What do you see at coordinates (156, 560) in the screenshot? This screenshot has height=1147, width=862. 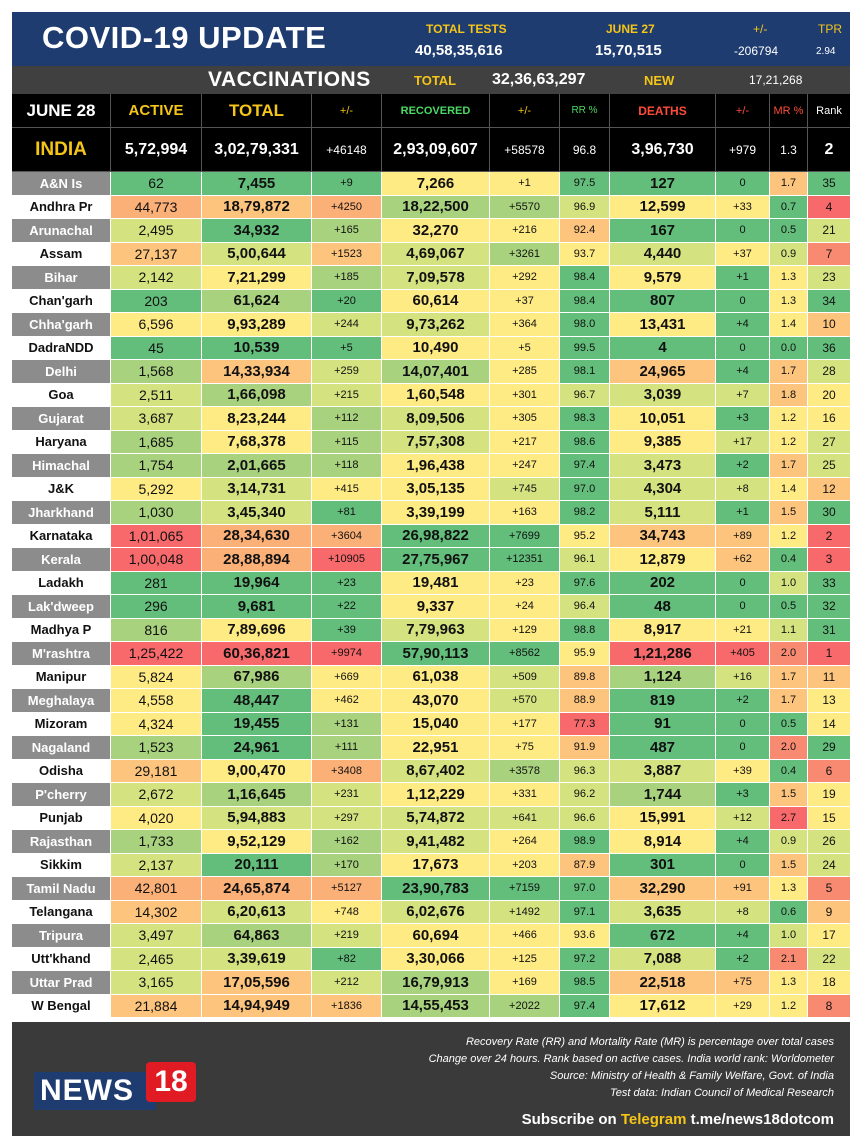 I see `cell-active: 1,00,048` at bounding box center [156, 560].